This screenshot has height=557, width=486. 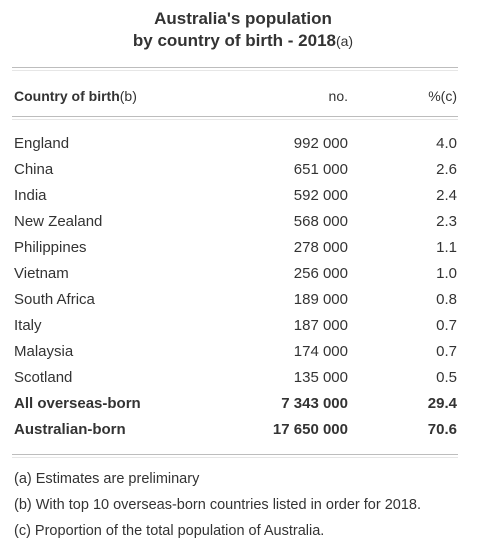 What do you see at coordinates (446, 169) in the screenshot?
I see `cell-percent: 2.6` at bounding box center [446, 169].